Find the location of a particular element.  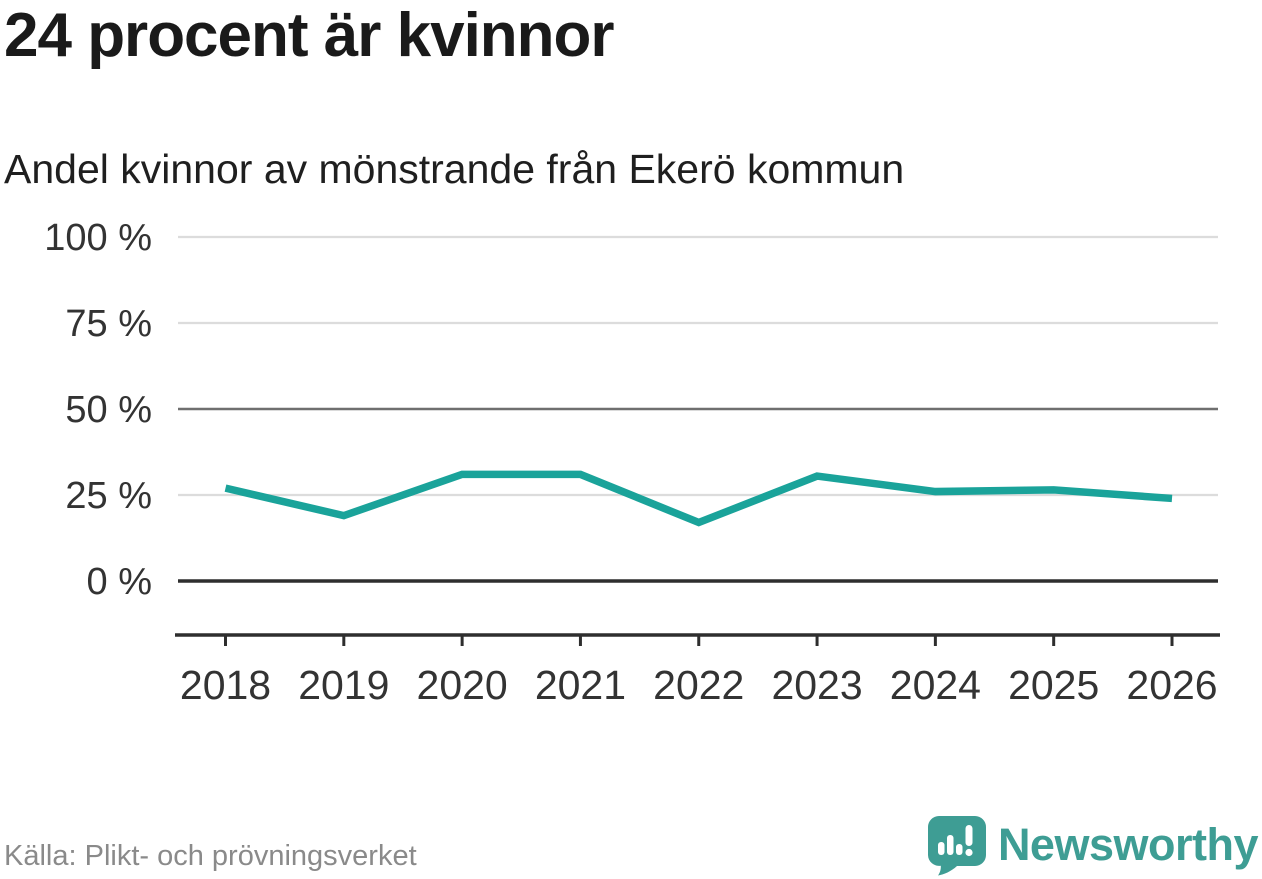

x-tick-label: 2020 is located at coordinates (462, 685).